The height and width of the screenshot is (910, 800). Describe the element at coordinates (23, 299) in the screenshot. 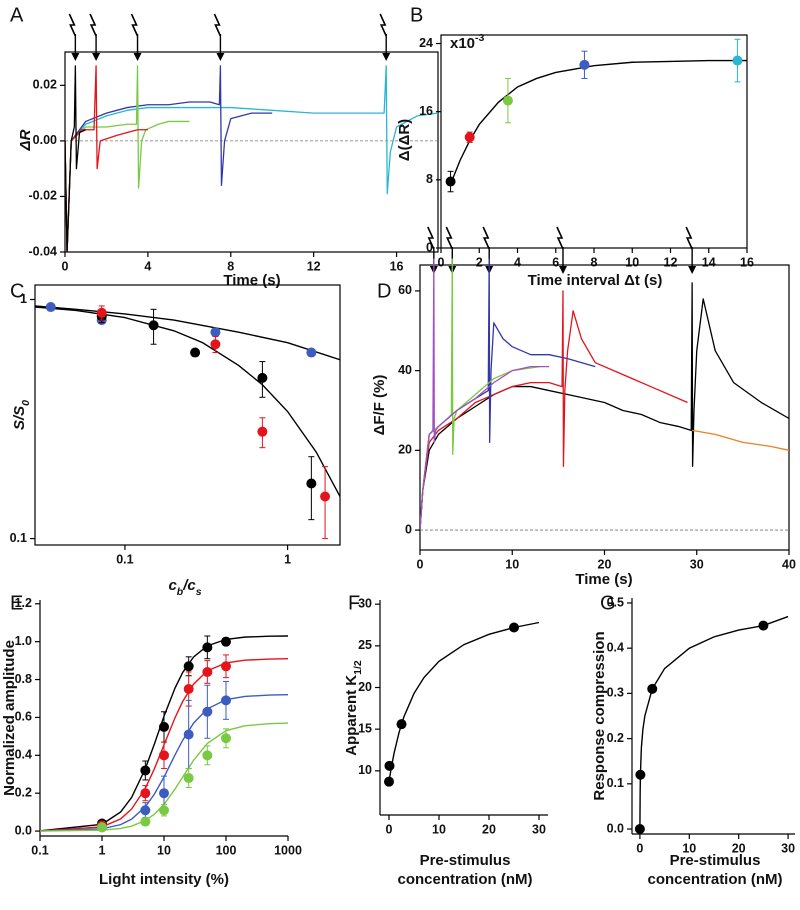

I see `y-tick-label: 1` at that location.